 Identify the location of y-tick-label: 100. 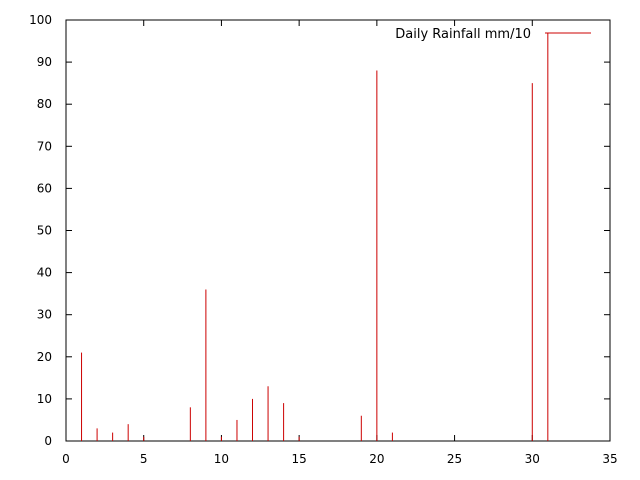
(40, 20).